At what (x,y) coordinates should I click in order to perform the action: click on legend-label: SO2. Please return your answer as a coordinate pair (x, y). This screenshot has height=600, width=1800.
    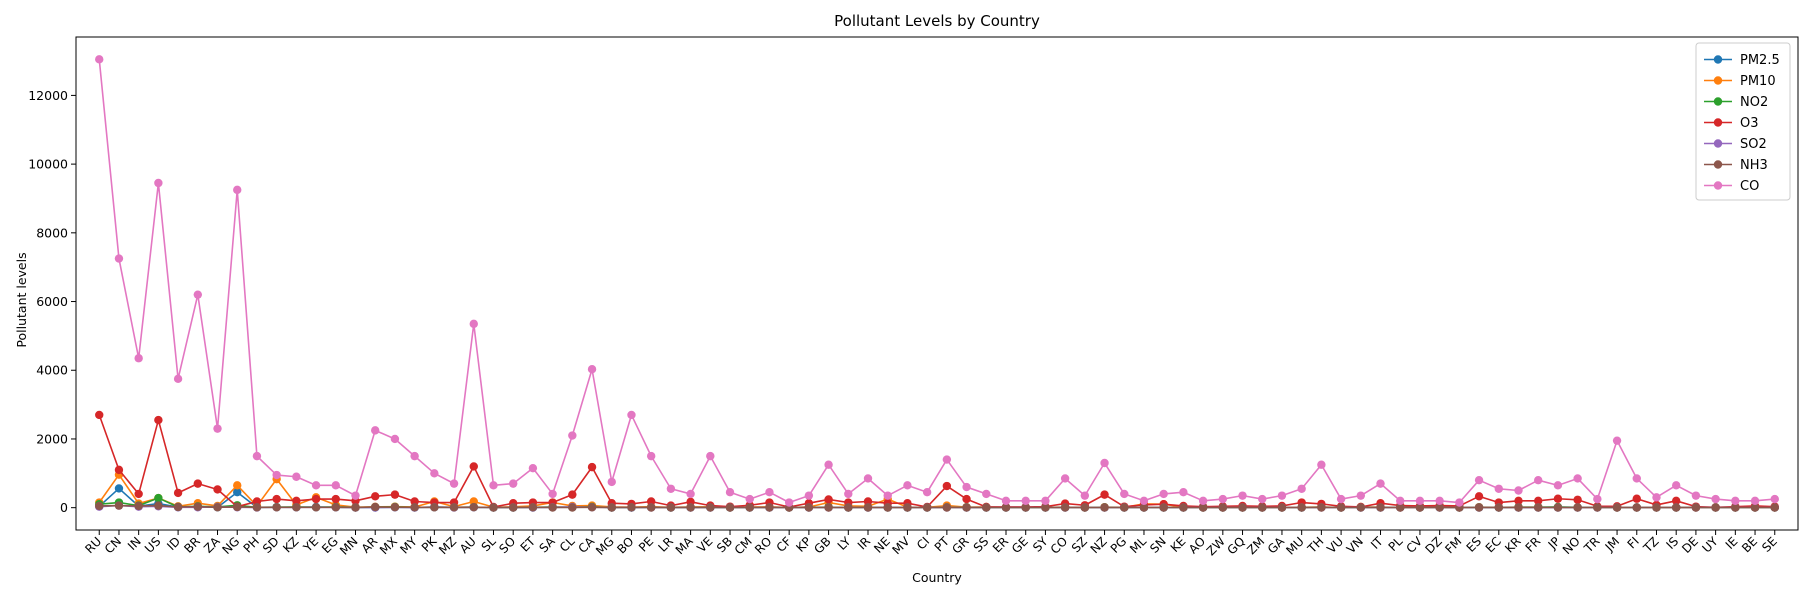
    Looking at the image, I should click on (1753, 144).